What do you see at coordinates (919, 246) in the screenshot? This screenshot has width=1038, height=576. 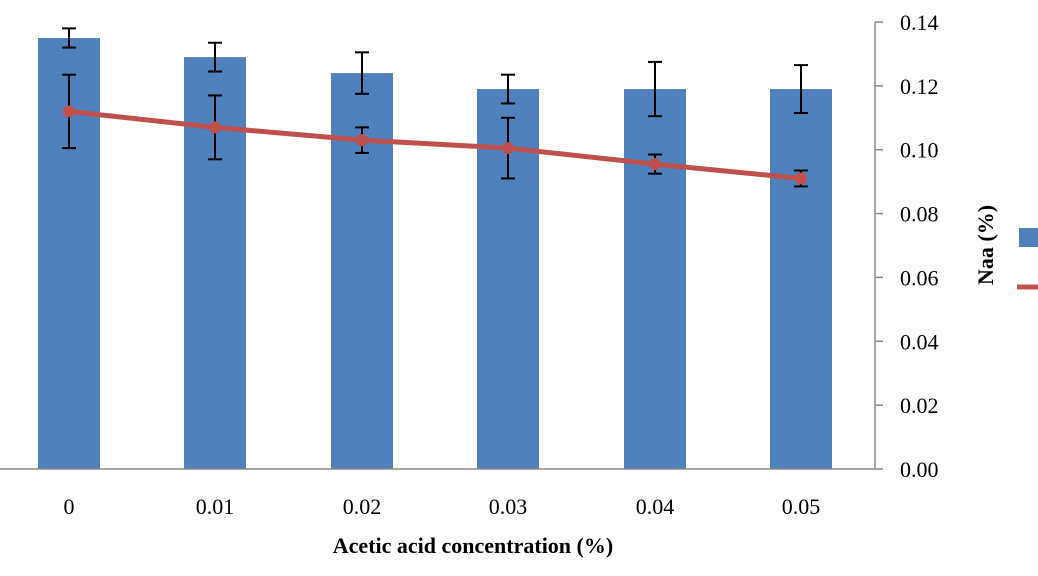 I see `right-y-tick-labels: 0.00 0.02 0.04 0.06 0.08 0.10 0.12 0.14` at bounding box center [919, 246].